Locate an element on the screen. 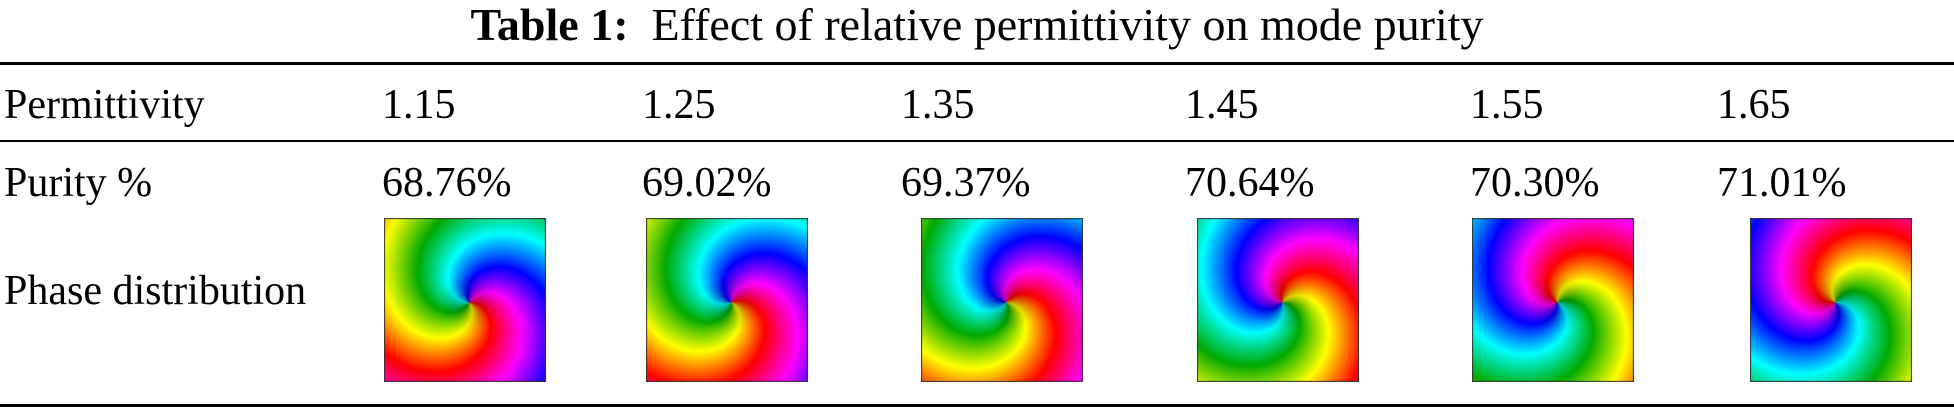 The image size is (1954, 412). row-label-permittivity: Permittivity is located at coordinates (104, 105).